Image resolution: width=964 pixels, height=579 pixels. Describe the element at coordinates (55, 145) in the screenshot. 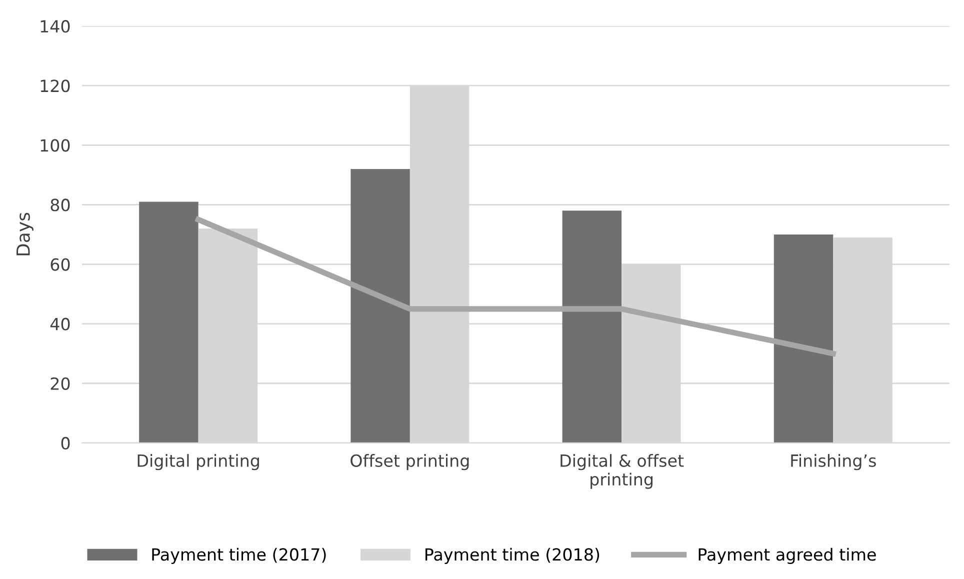

I see `y-tick-label: 100` at that location.